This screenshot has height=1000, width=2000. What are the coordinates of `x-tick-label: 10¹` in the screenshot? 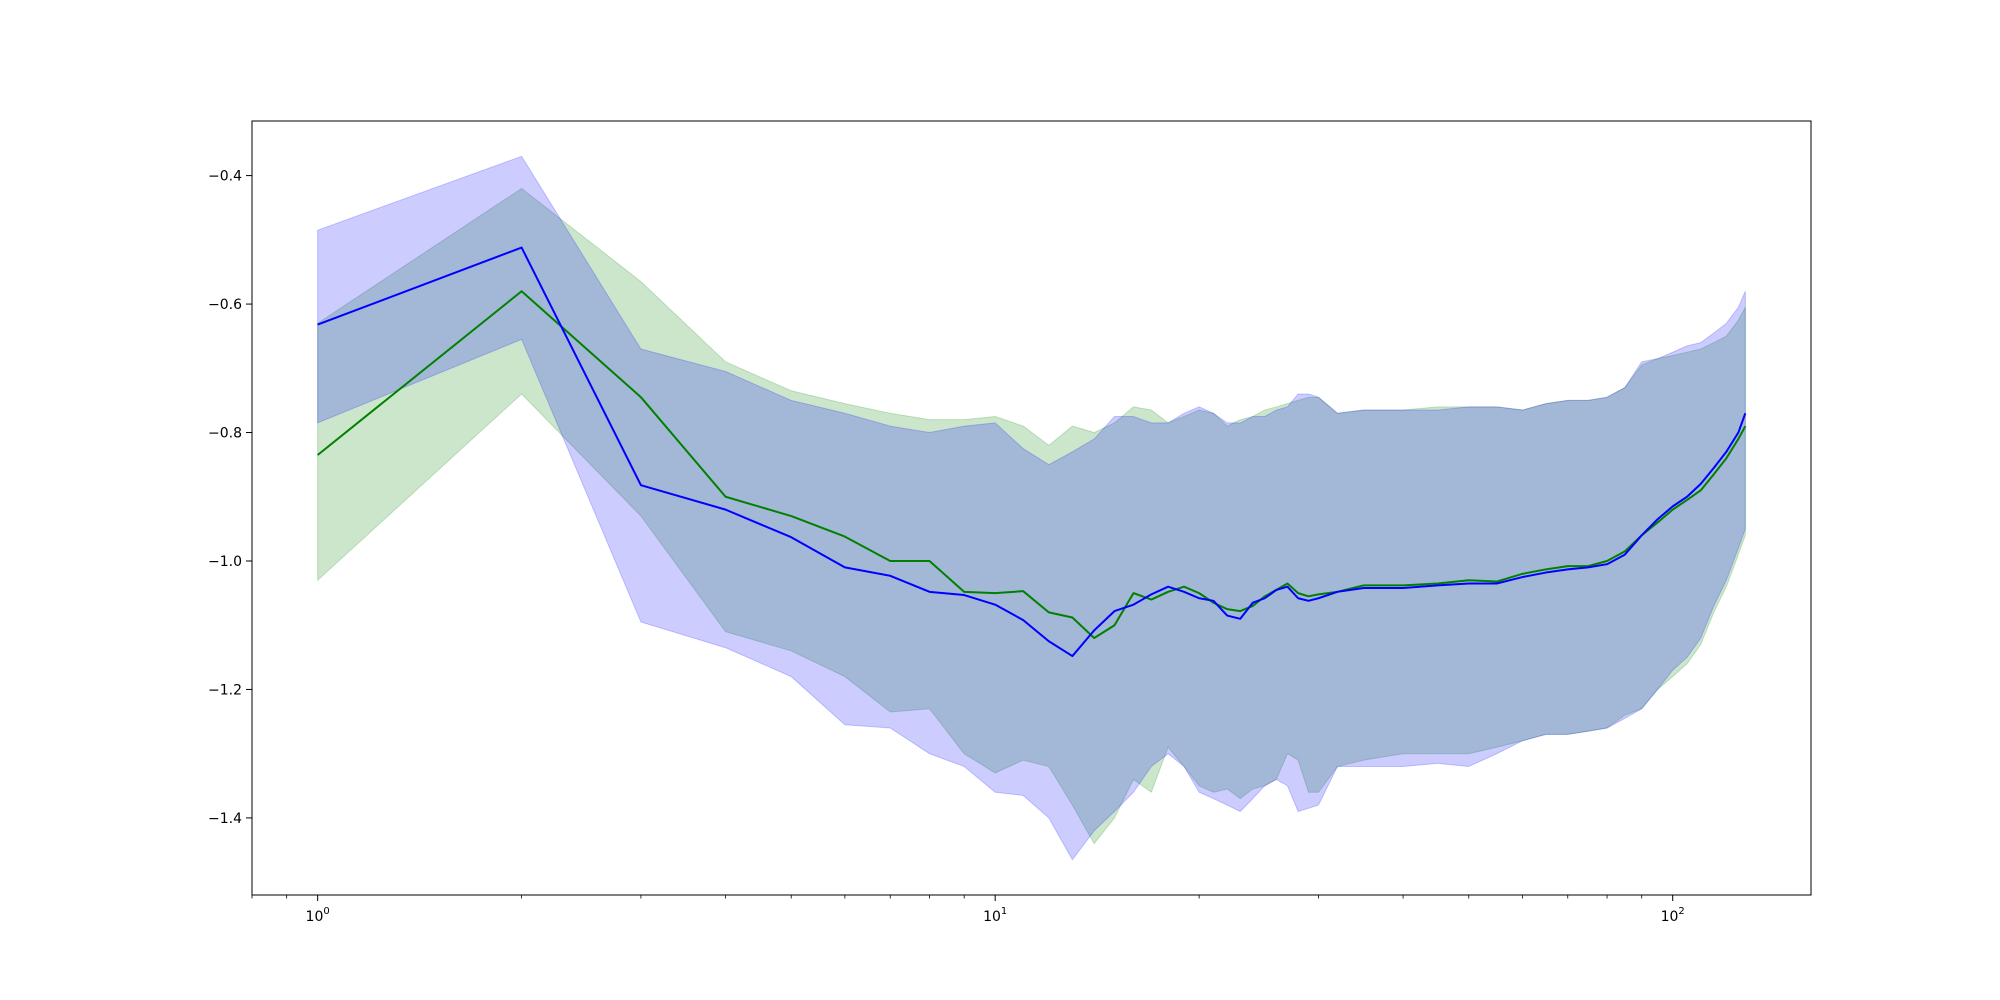 It's located at (995, 915).